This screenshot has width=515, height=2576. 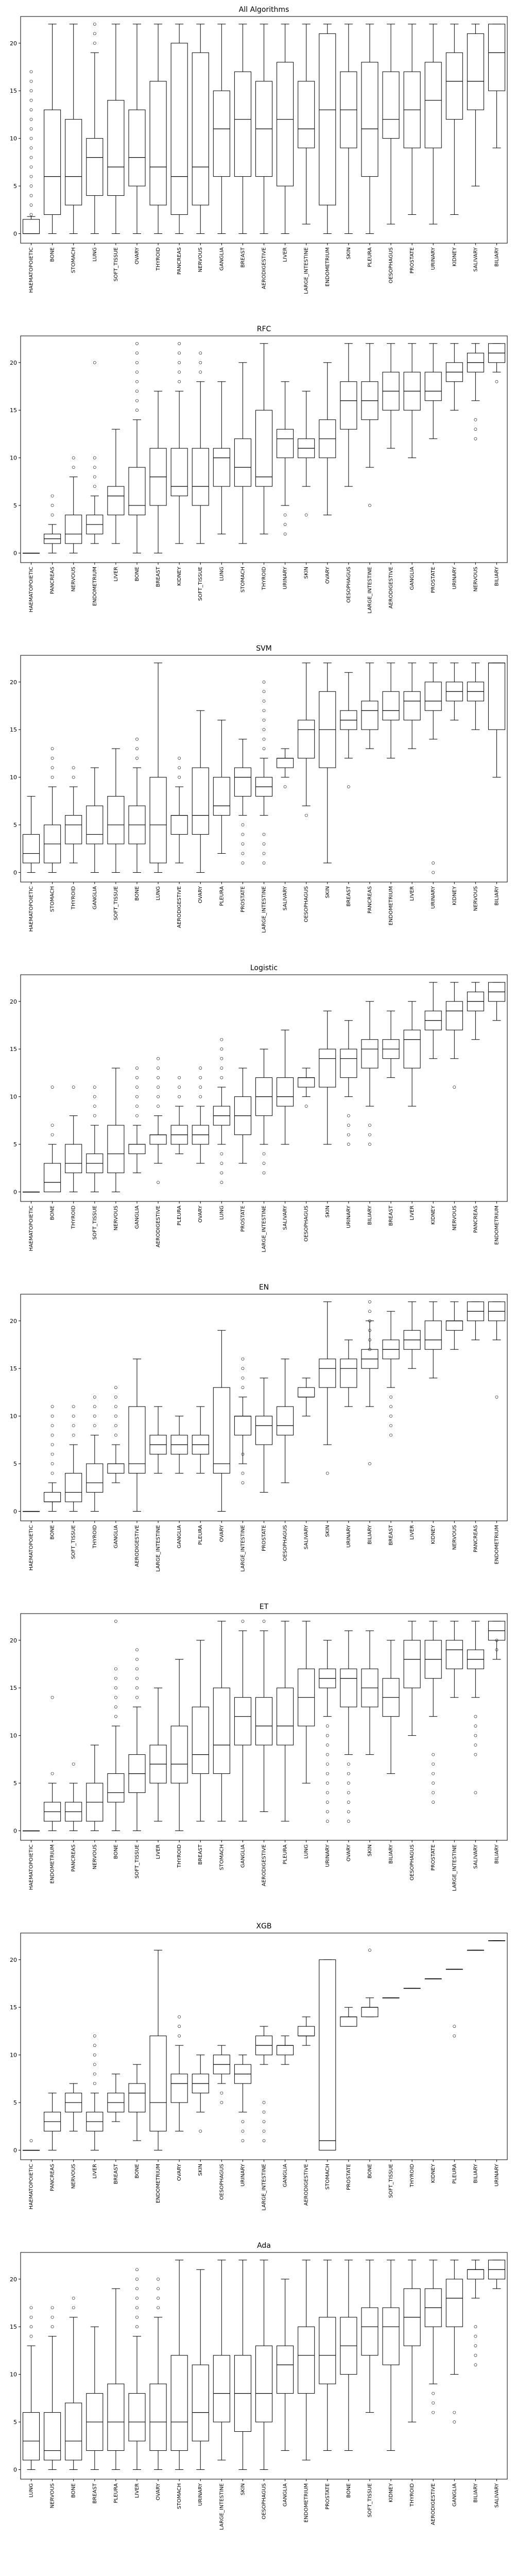 I want to click on box-liver, so click(x=412, y=706).